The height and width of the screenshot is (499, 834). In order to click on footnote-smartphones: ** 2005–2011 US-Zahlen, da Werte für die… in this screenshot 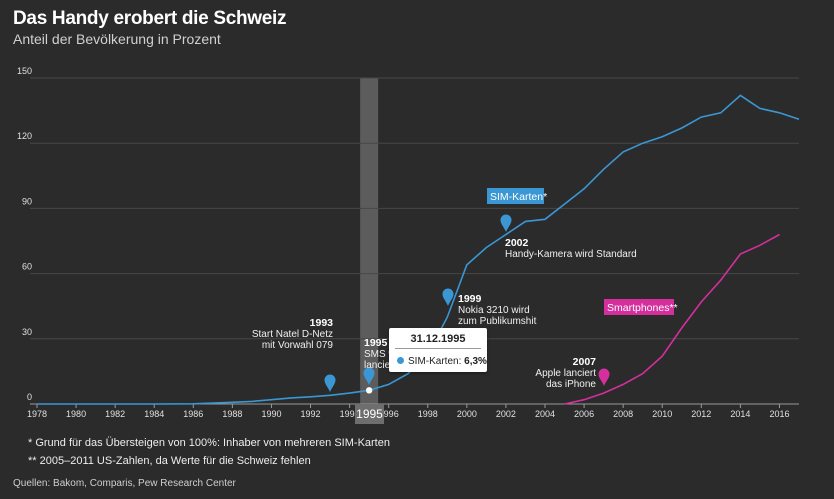, I will do `click(169, 461)`.